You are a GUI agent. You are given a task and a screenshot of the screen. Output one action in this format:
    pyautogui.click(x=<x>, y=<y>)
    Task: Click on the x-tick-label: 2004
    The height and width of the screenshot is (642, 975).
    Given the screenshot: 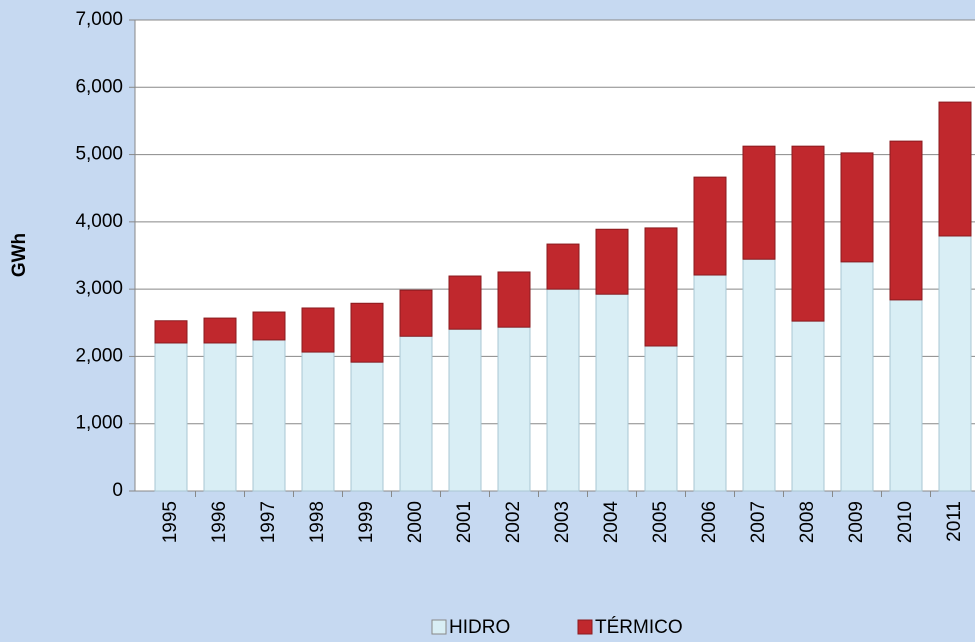 What is the action you would take?
    pyautogui.click(x=611, y=522)
    